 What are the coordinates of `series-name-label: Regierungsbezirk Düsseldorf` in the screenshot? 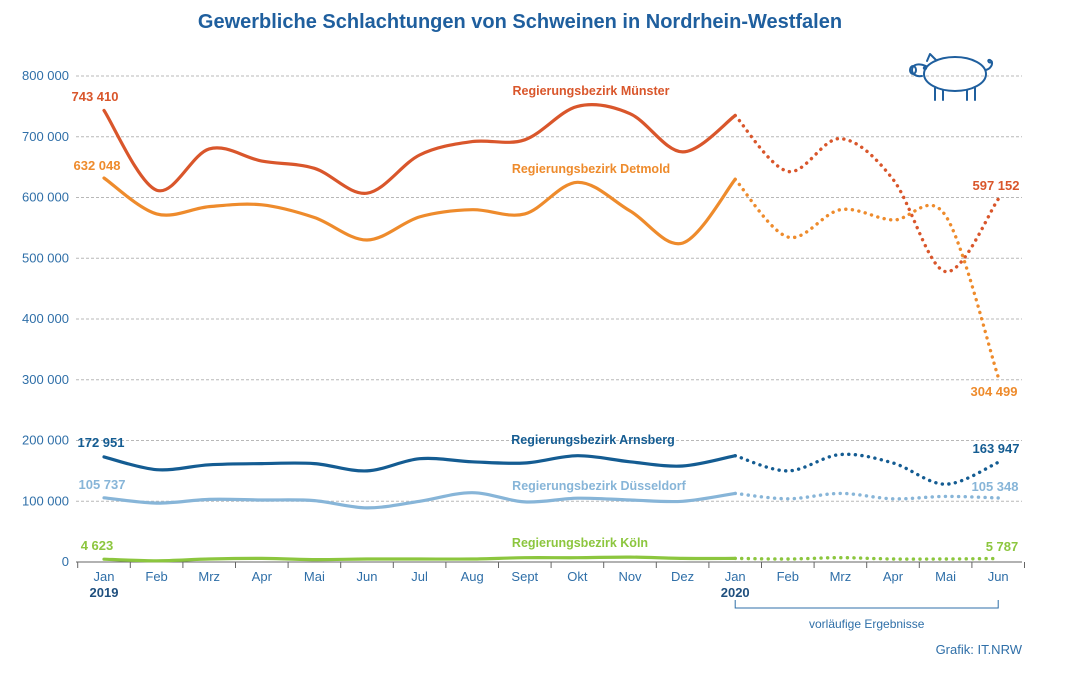 It's located at (599, 486).